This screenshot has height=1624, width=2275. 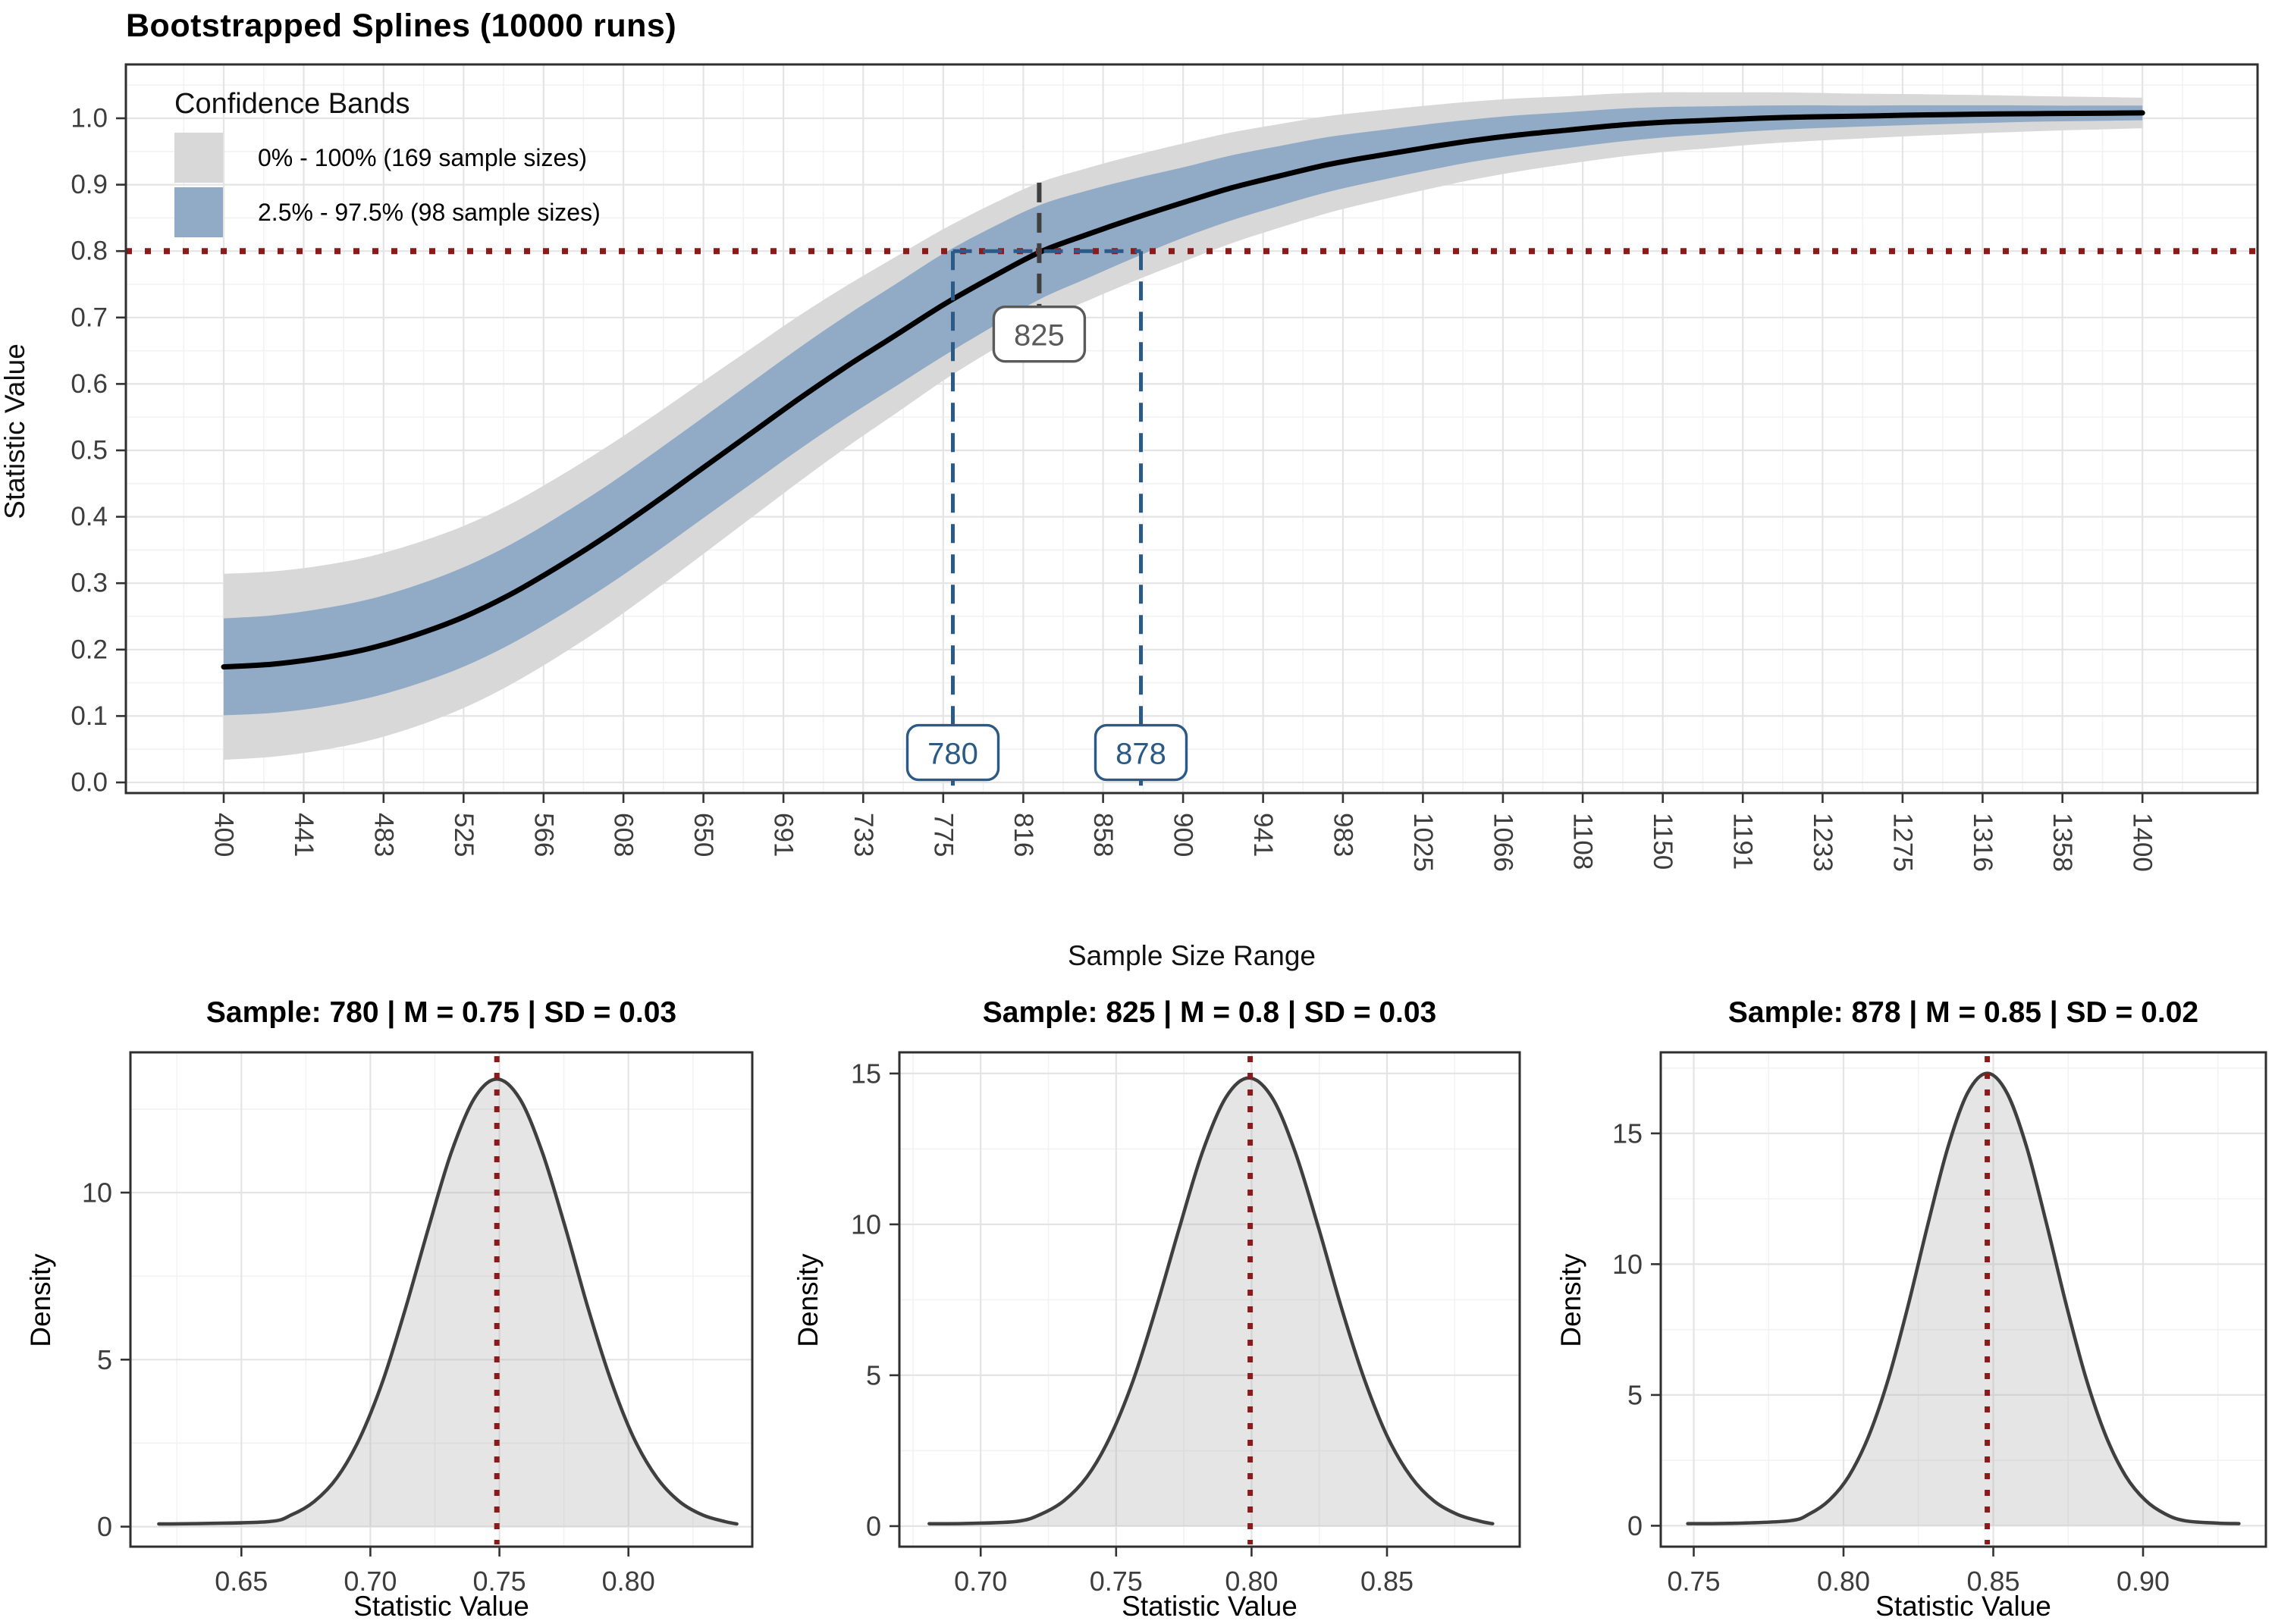 What do you see at coordinates (1743, 841) in the screenshot?
I see `x-tick-label: 1191` at bounding box center [1743, 841].